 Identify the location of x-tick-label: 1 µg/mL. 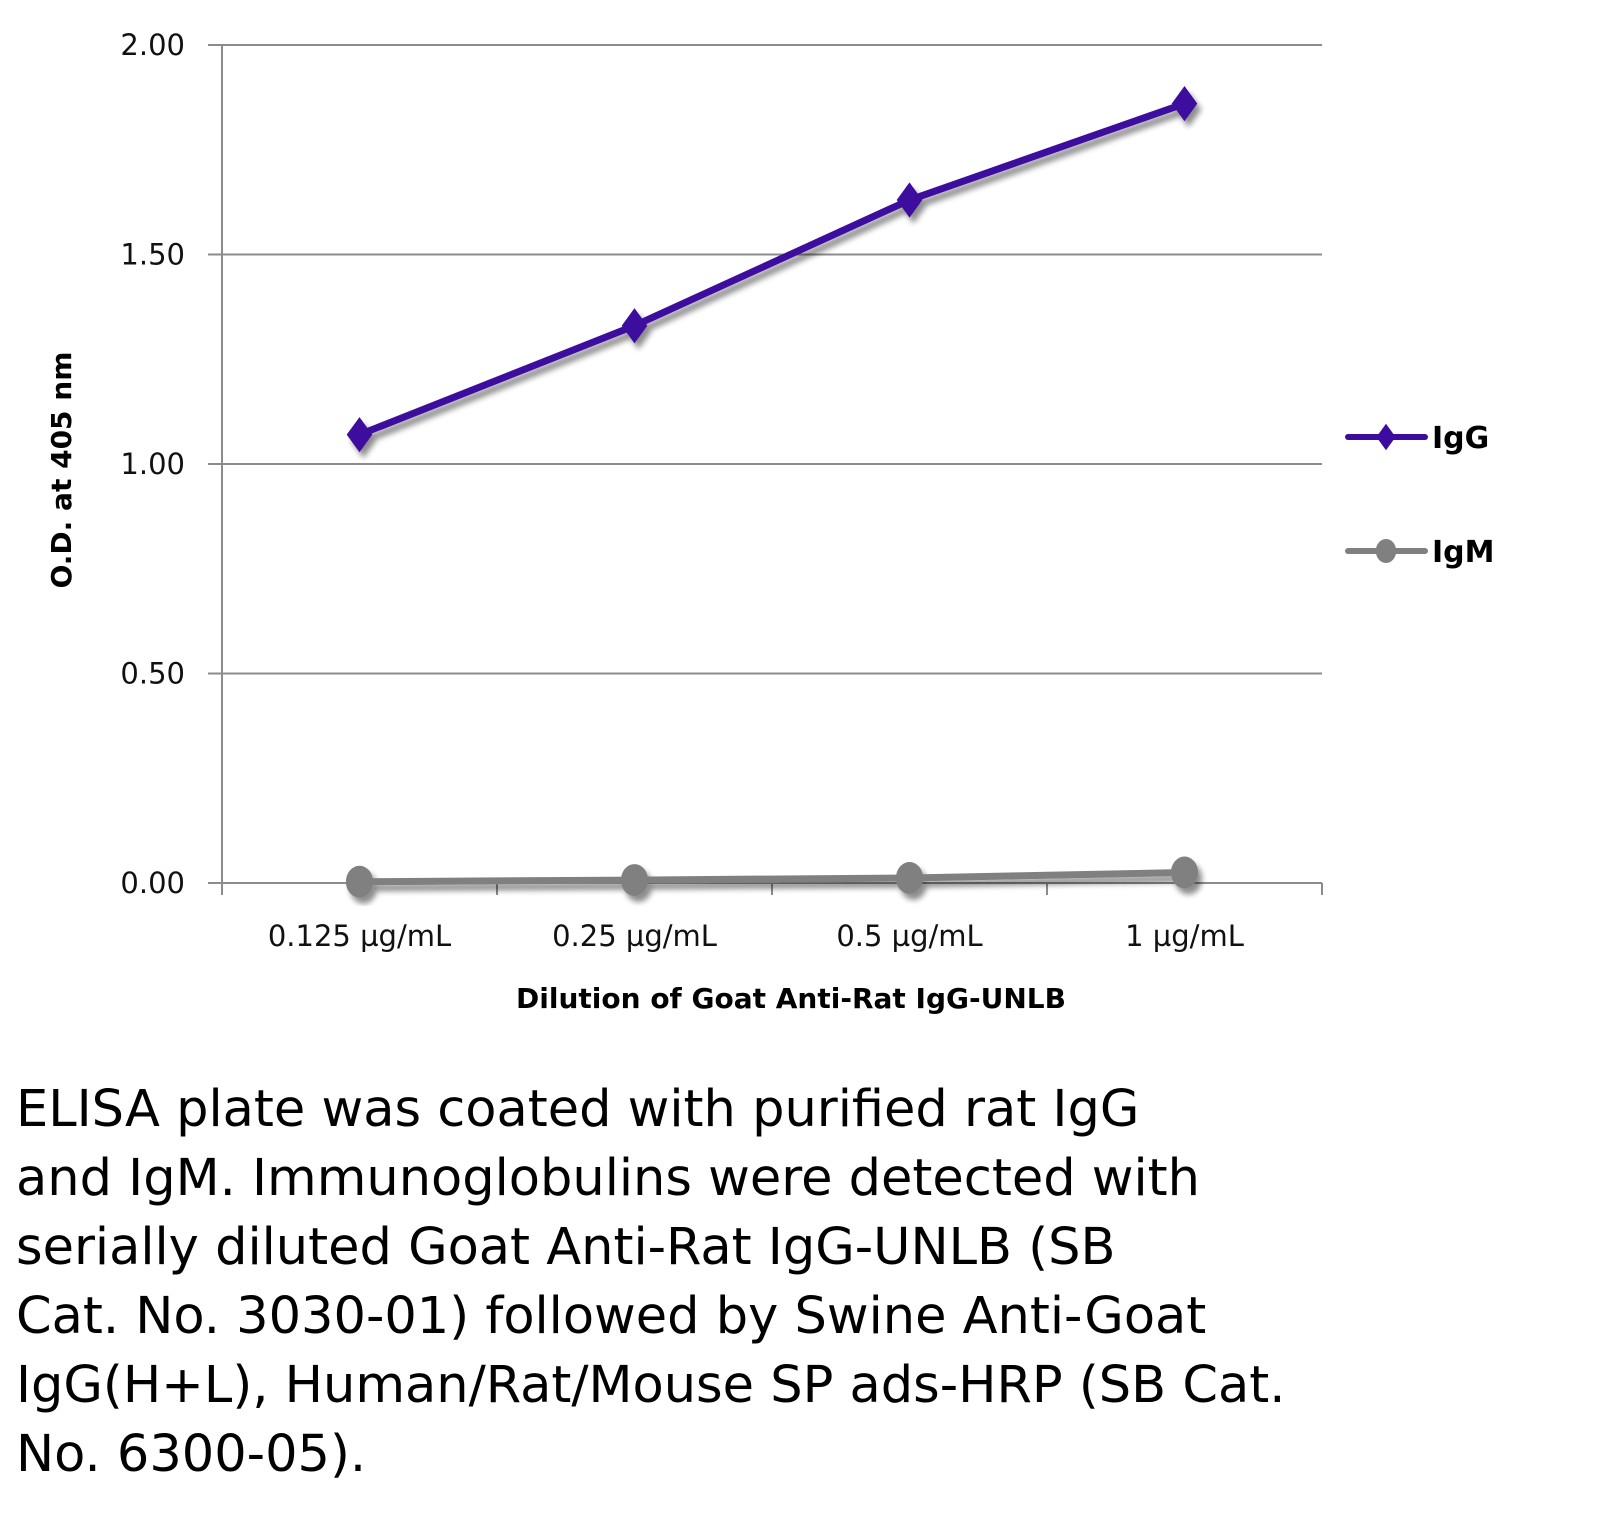
(1184, 936).